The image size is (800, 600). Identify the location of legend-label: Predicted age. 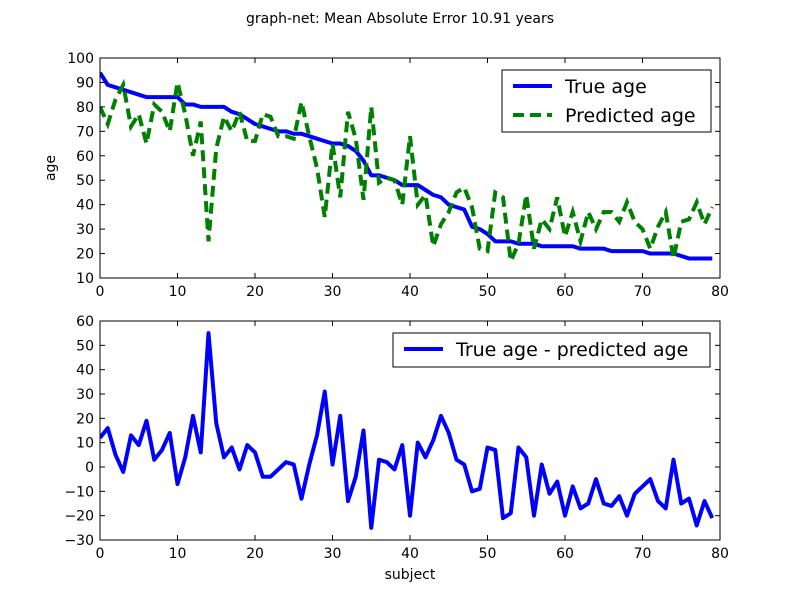
(630, 116).